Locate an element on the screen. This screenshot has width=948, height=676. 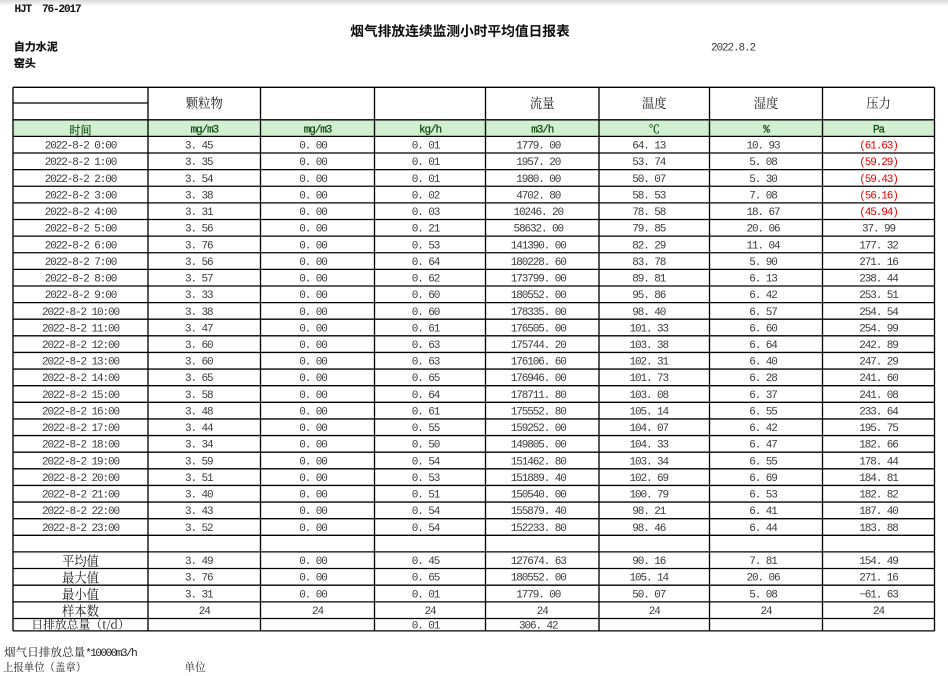
svg-text: 10246. 20 is located at coordinates (538, 213).